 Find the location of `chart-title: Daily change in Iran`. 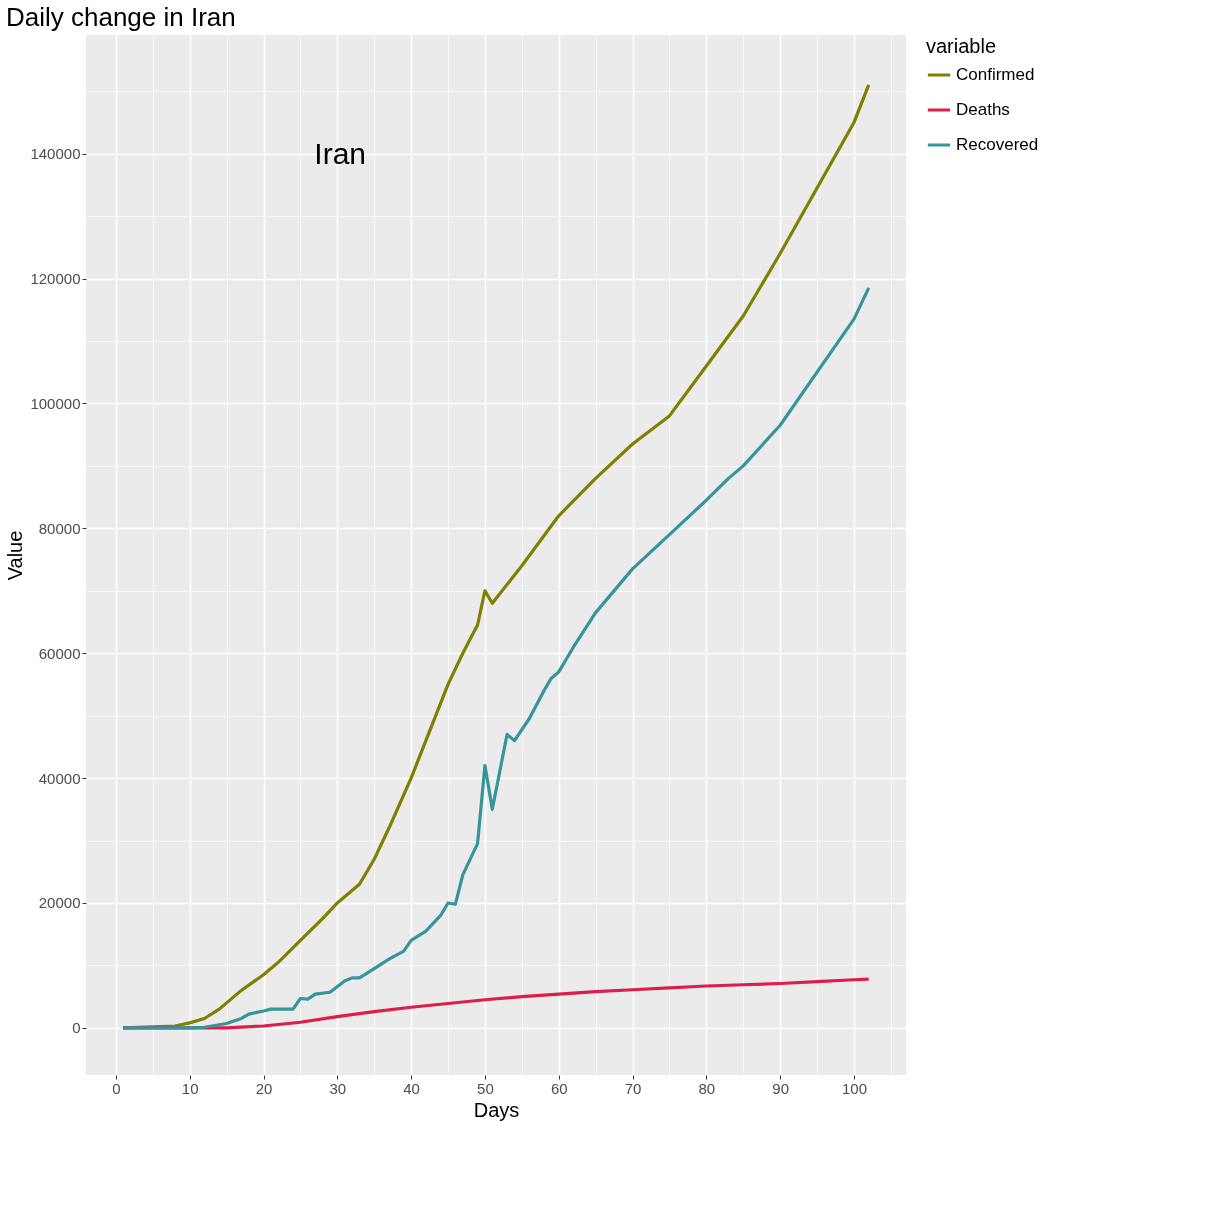

chart-title: Daily change in Iran is located at coordinates (120, 17).